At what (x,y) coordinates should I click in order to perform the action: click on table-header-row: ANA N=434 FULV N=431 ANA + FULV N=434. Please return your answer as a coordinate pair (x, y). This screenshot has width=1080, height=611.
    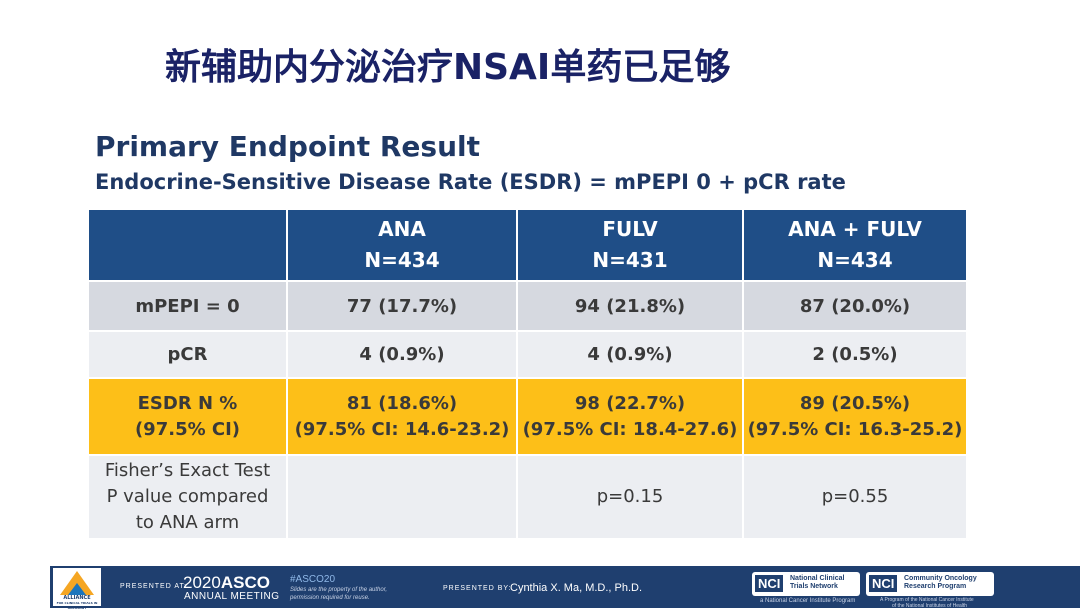
    Looking at the image, I should click on (527, 245).